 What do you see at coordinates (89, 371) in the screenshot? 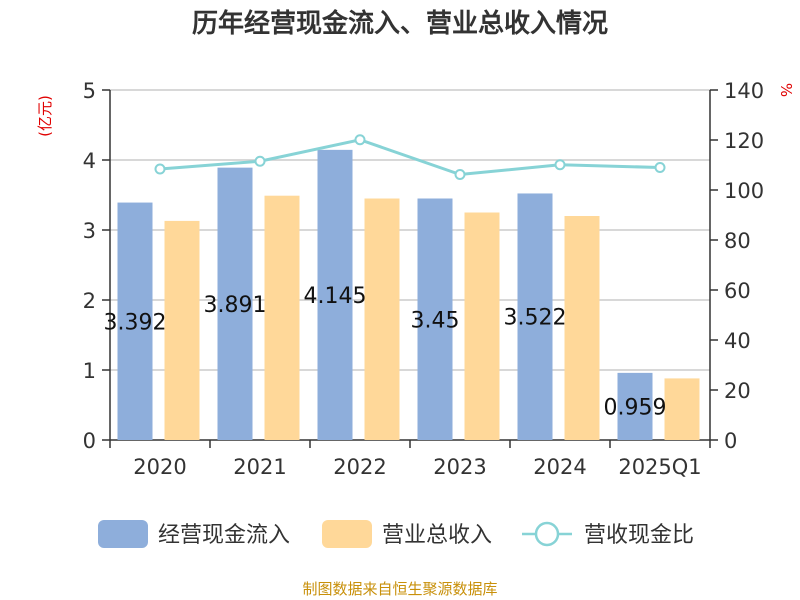
I see `left-tick-label: 1` at bounding box center [89, 371].